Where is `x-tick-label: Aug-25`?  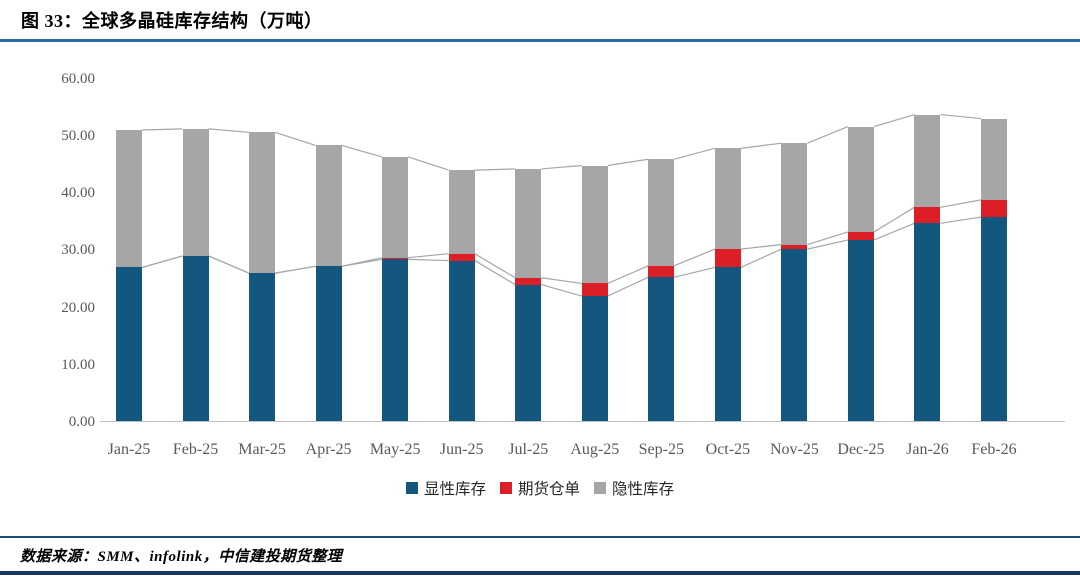
x-tick-label: Aug-25 is located at coordinates (595, 449).